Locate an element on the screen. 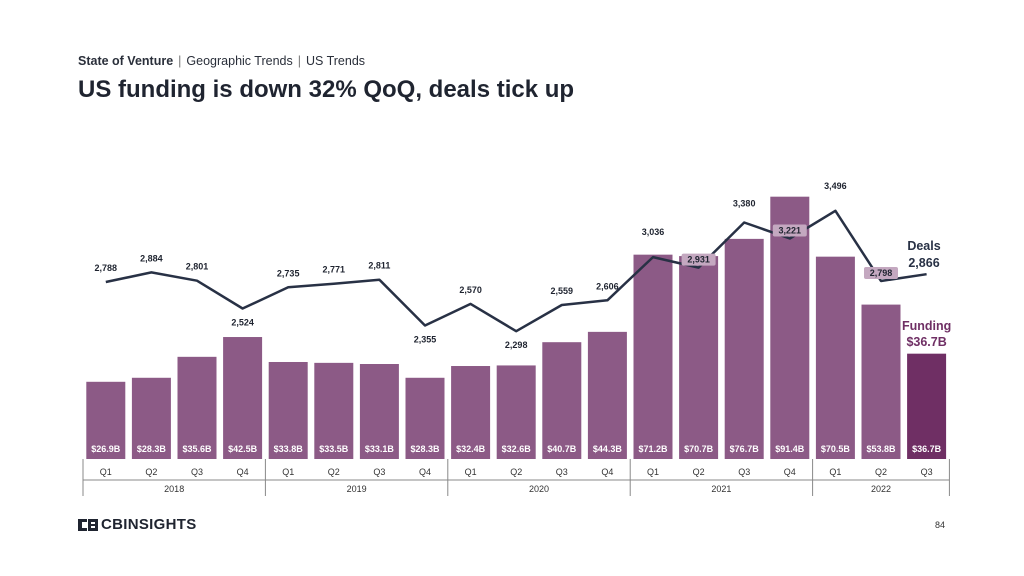 The height and width of the screenshot is (576, 1024). funding-value-label: $76.7B is located at coordinates (745, 449).